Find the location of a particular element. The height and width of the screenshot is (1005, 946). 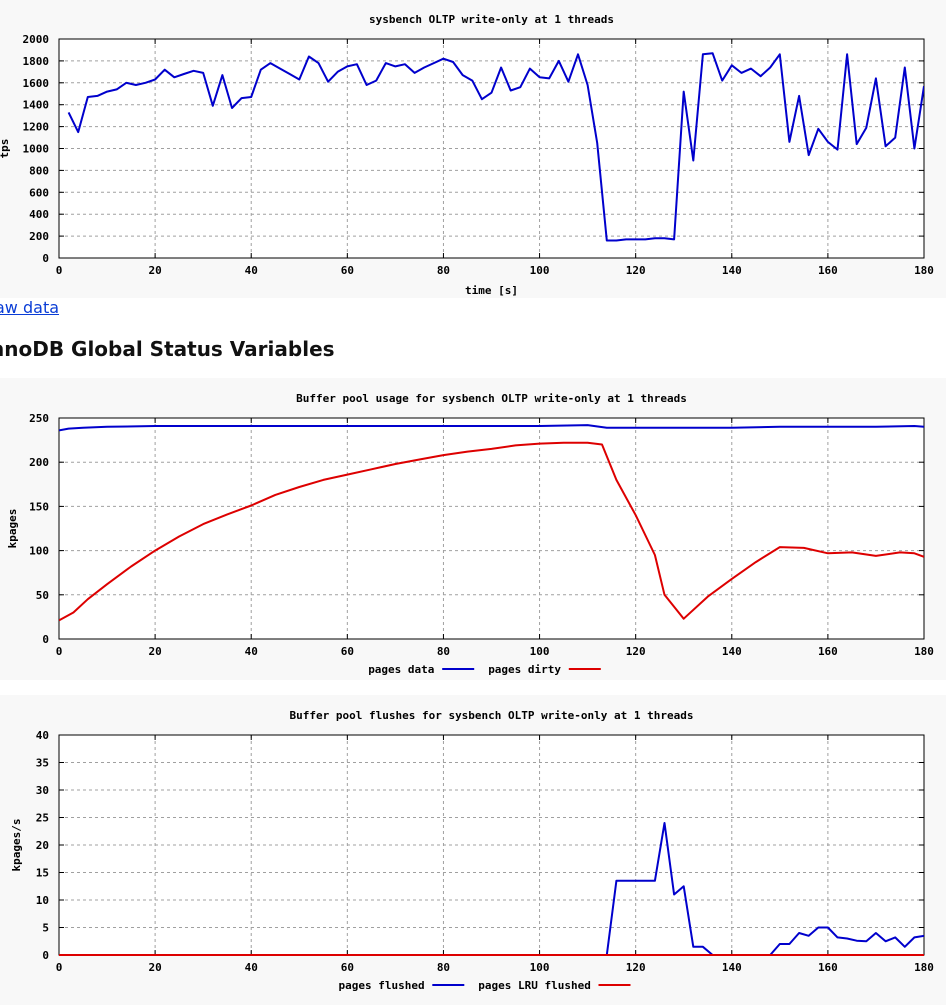

y-tick-label: 1800 is located at coordinates (36, 61).